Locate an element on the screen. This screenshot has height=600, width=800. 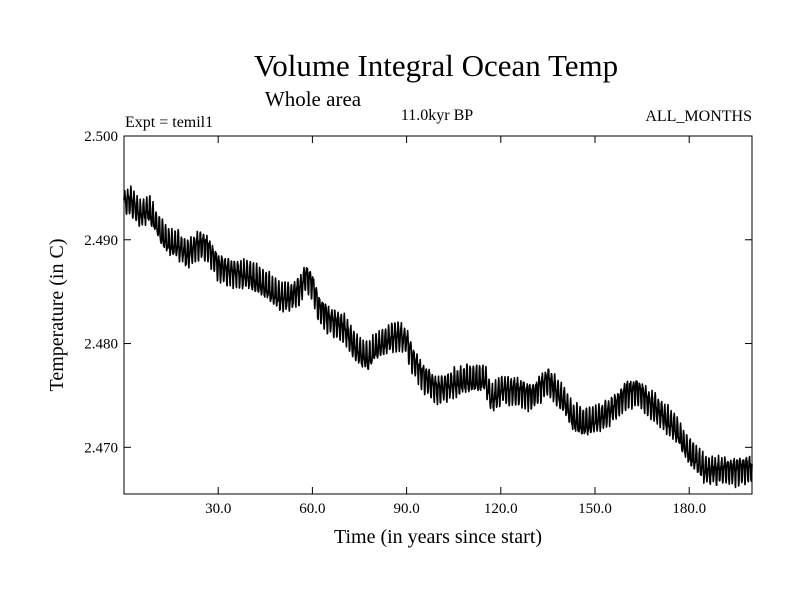
x-tick-label: 30.0 is located at coordinates (218, 509).